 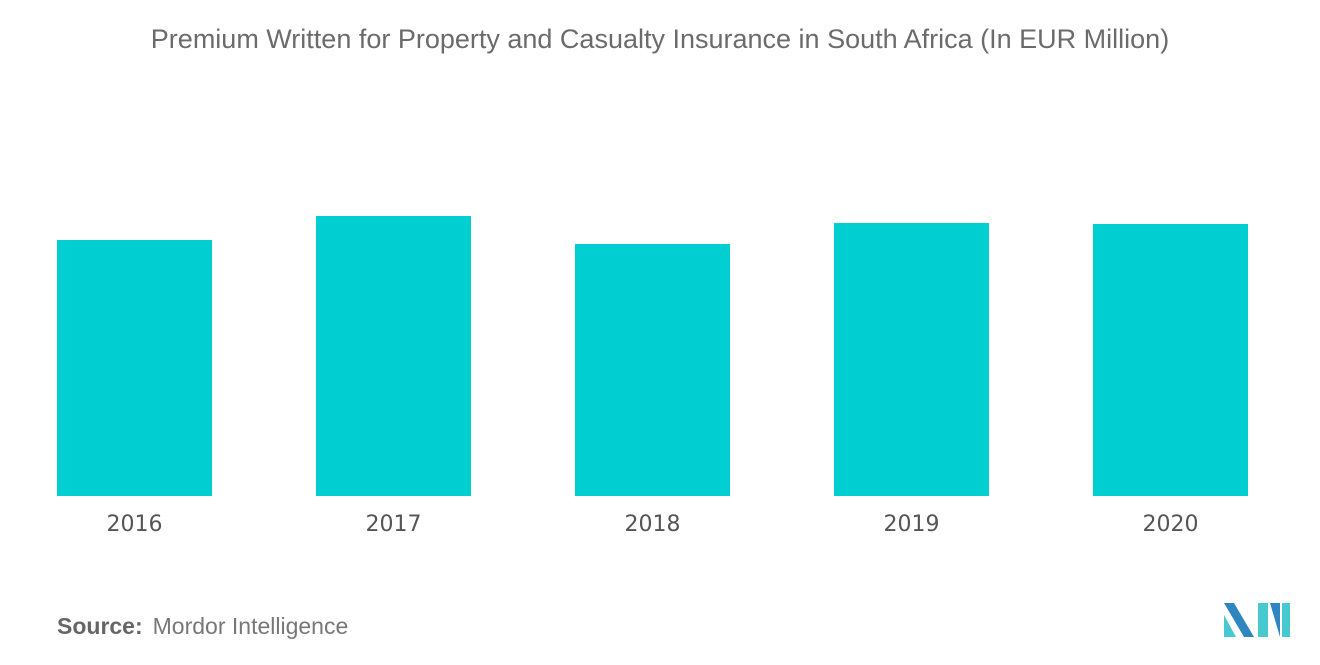 I want to click on source-note: Source: Mordor Intelligence, so click(x=202, y=626).